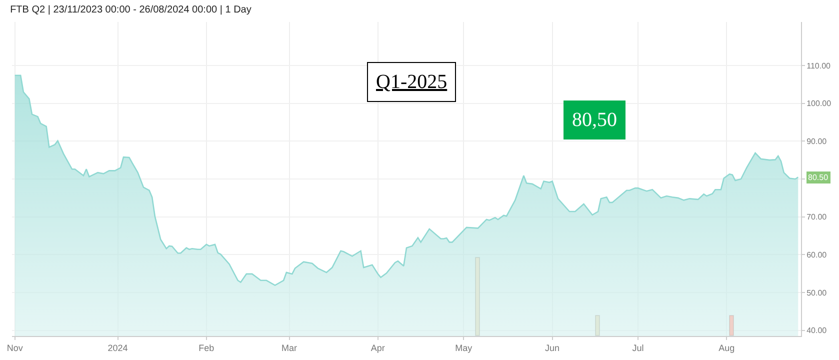  What do you see at coordinates (726, 347) in the screenshot?
I see `x-tick-label: Aug` at bounding box center [726, 347].